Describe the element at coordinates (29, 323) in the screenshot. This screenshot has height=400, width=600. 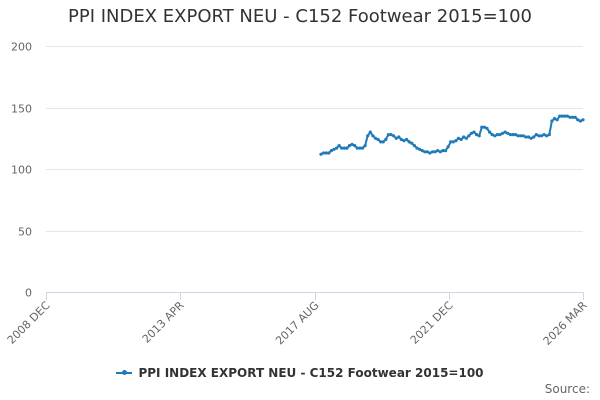
I see `x-tick-label: 2008 DEC` at that location.